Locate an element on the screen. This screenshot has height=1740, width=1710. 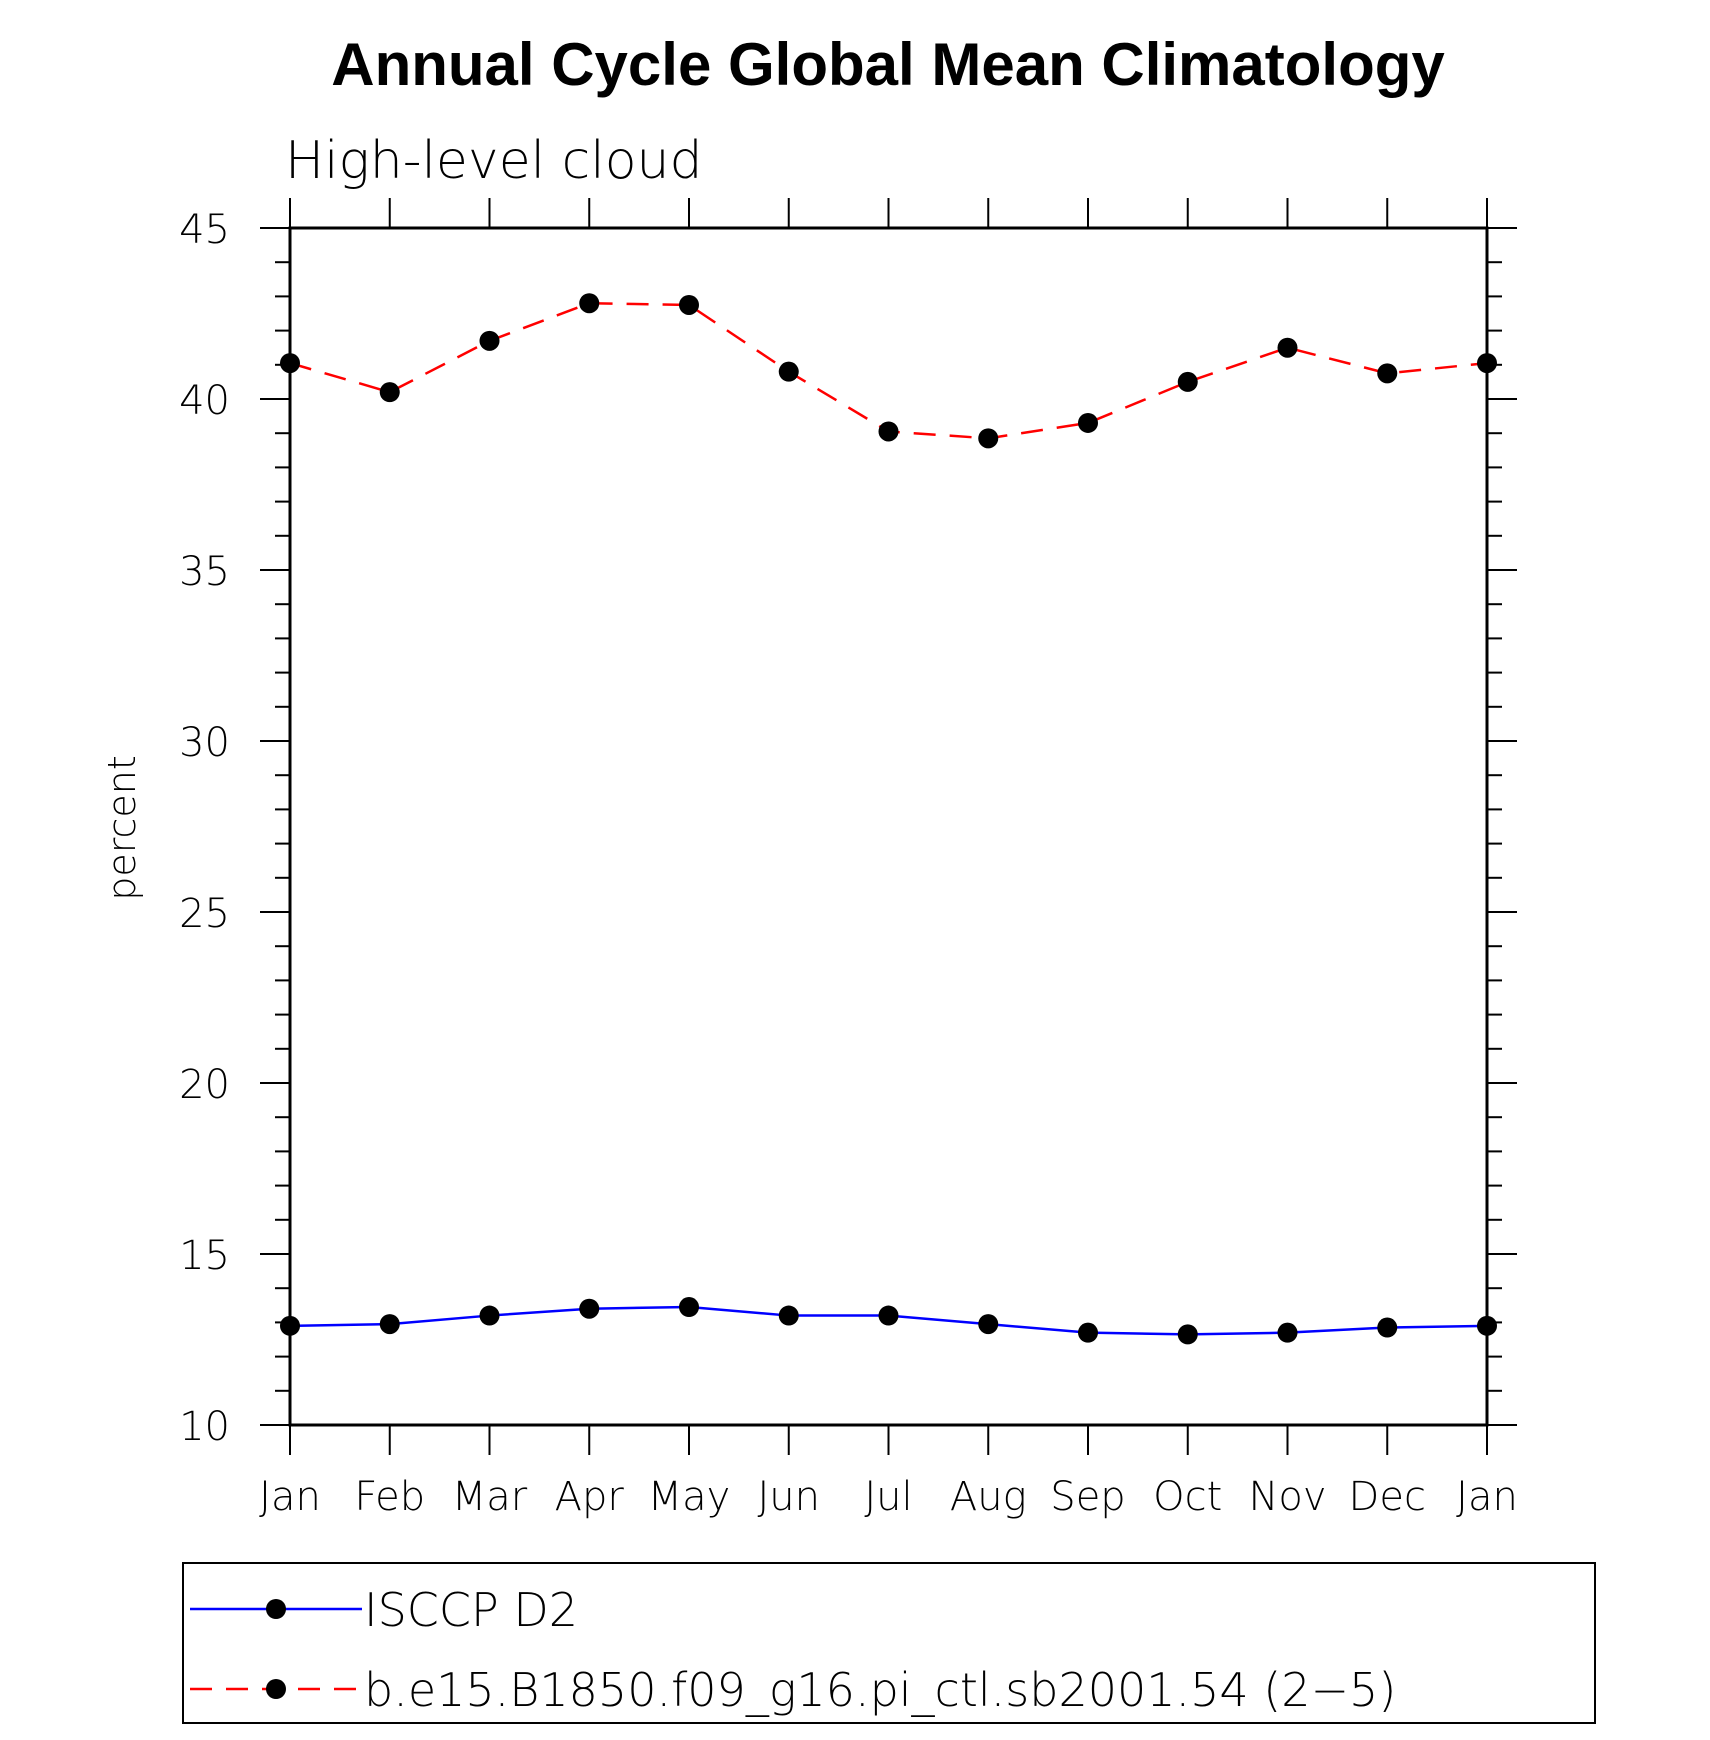
legend-label: ISCCP D2 is located at coordinates (471, 1610).